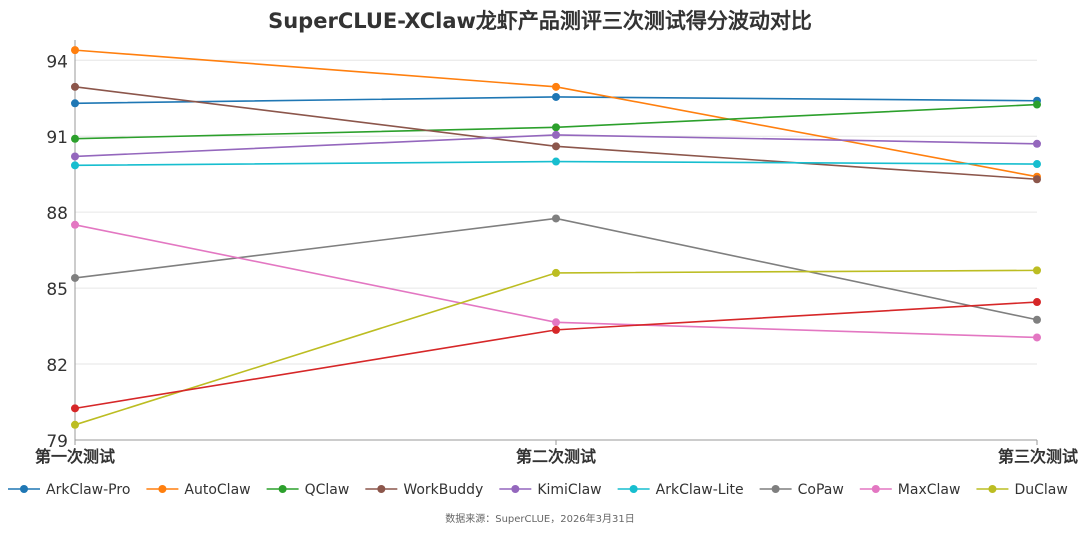 The image size is (1080, 544). What do you see at coordinates (57, 290) in the screenshot?
I see `y-tick-label: 85` at bounding box center [57, 290].